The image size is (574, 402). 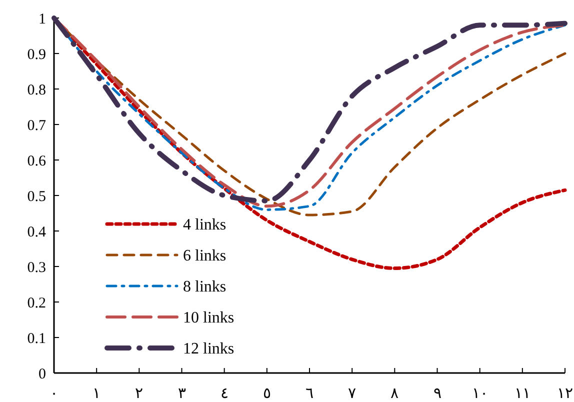 What do you see at coordinates (42, 374) in the screenshot?
I see `y-tick-label: 0` at bounding box center [42, 374].